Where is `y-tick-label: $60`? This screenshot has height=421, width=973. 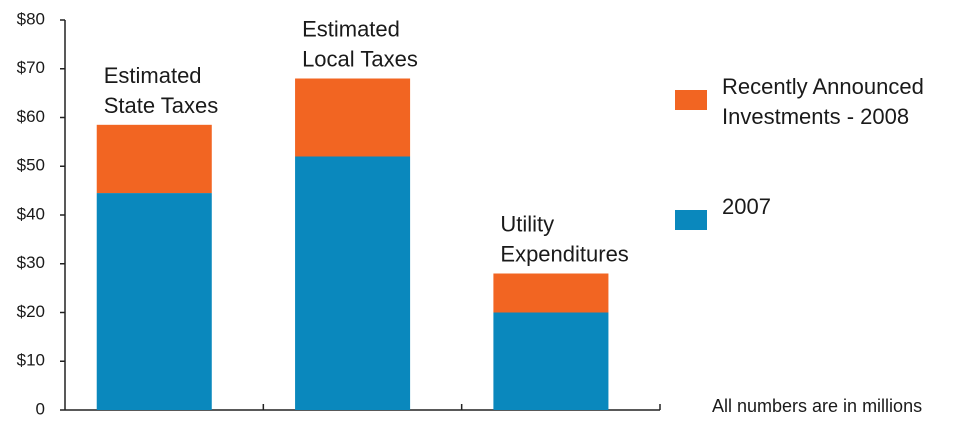 y-tick-label: $60 is located at coordinates (31, 116).